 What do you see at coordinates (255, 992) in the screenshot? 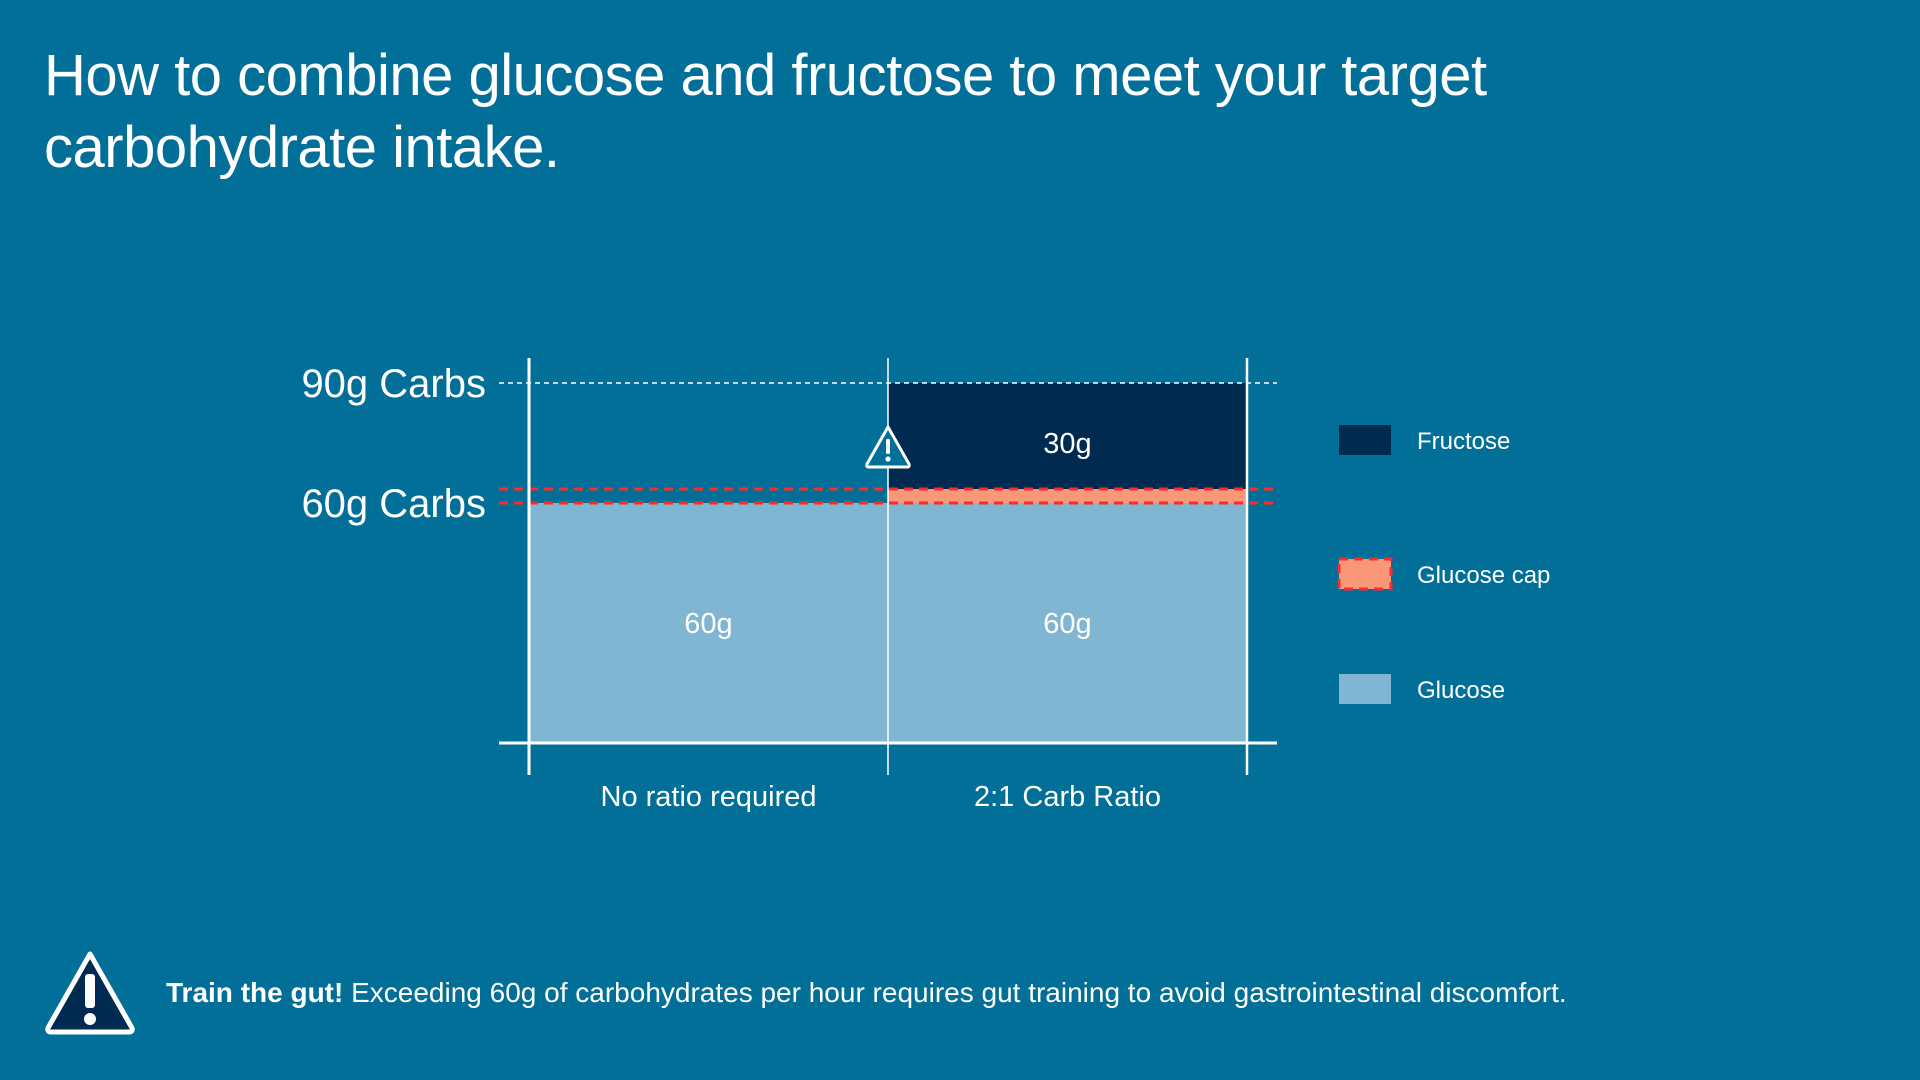
I see `footer-bold-text: Train the gut!` at bounding box center [255, 992].